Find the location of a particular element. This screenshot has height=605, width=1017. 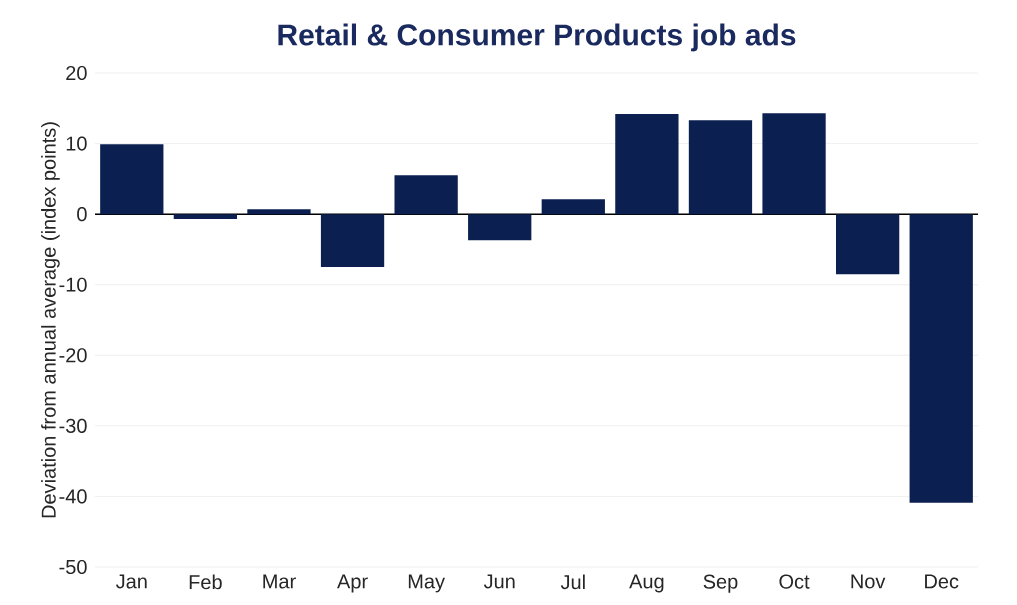

x-tick-label: Dec is located at coordinates (942, 581).